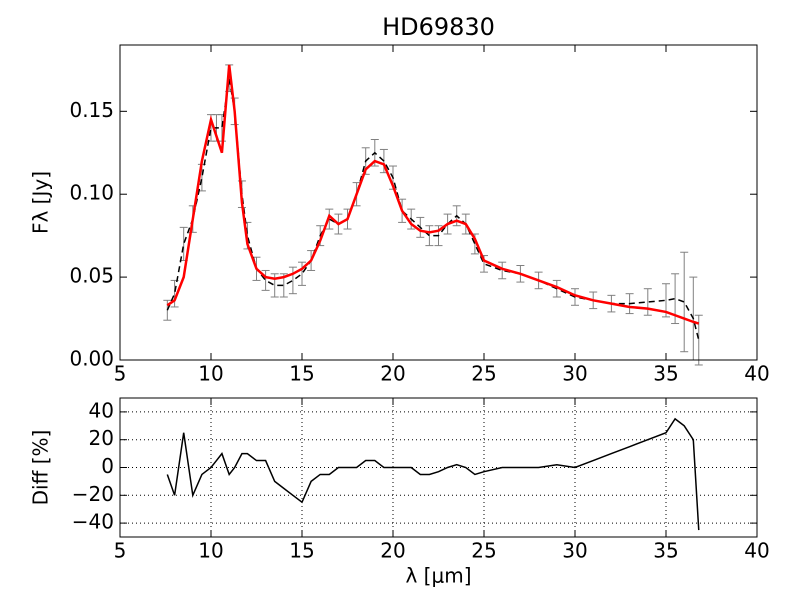 The width and height of the screenshot is (789, 600). Describe the element at coordinates (433, 474) in the screenshot. I see `data-line` at that location.